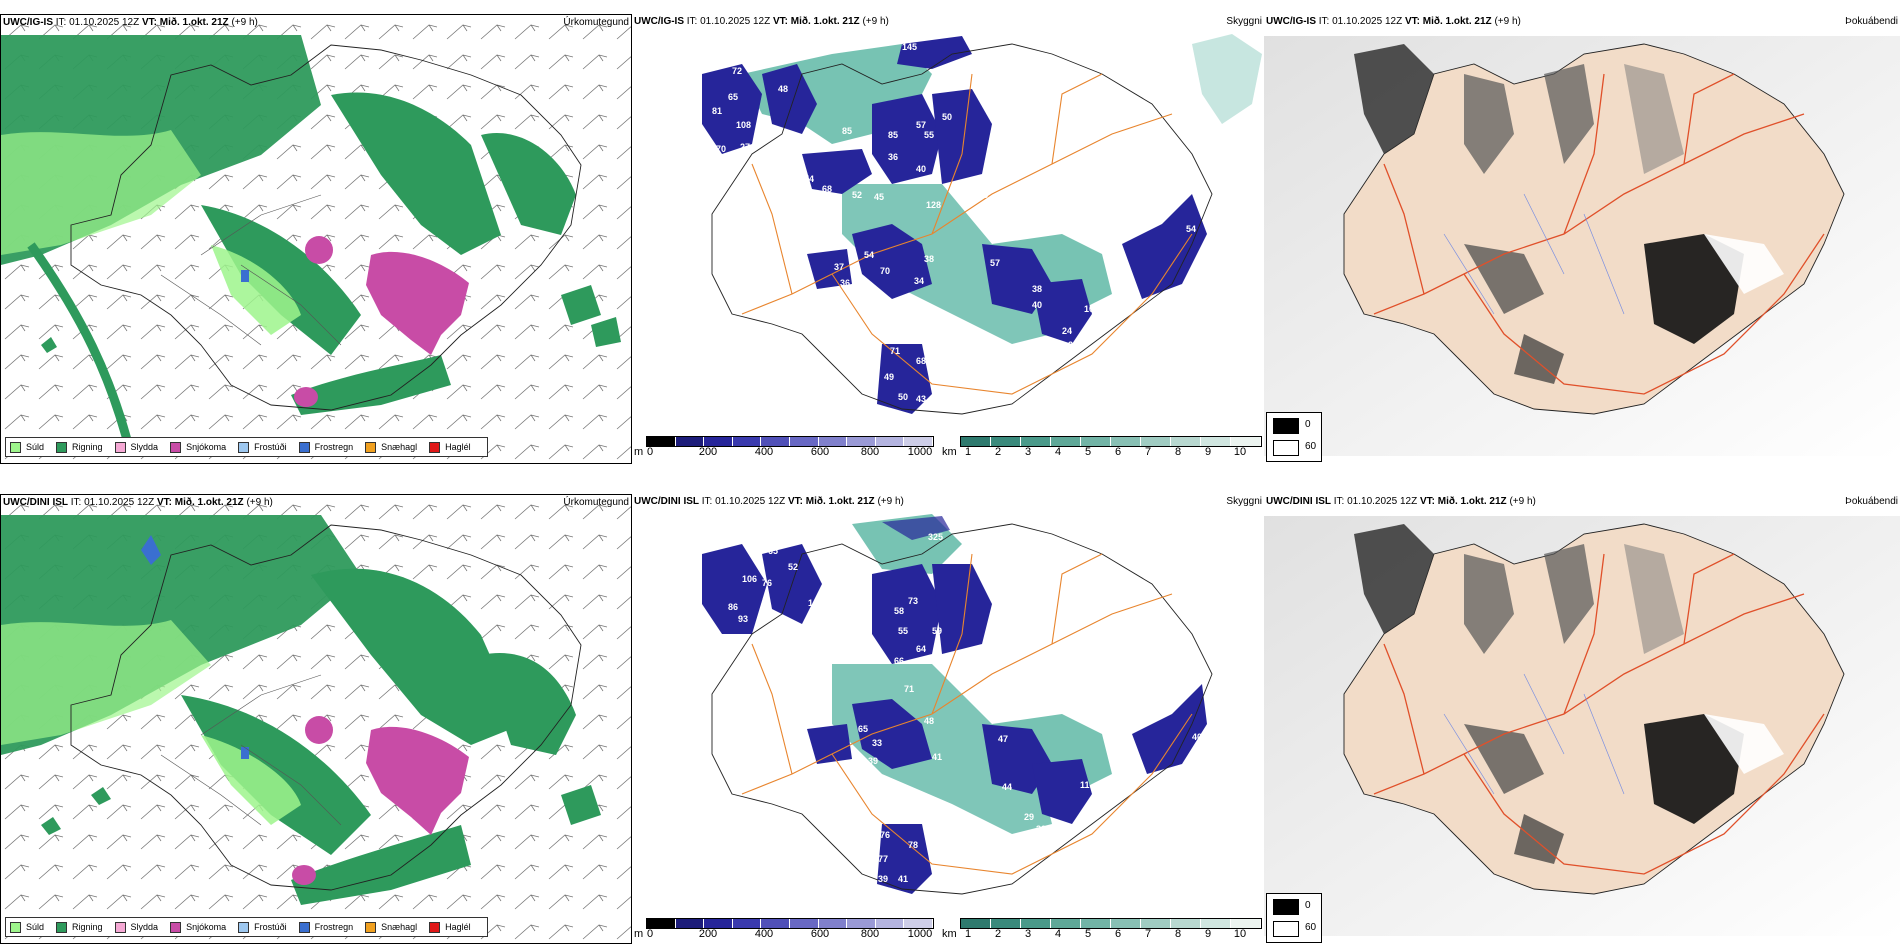 The width and height of the screenshot is (1900, 950). I want to click on vt-value: Mið. 1.okt. 21Z, so click(194, 22).